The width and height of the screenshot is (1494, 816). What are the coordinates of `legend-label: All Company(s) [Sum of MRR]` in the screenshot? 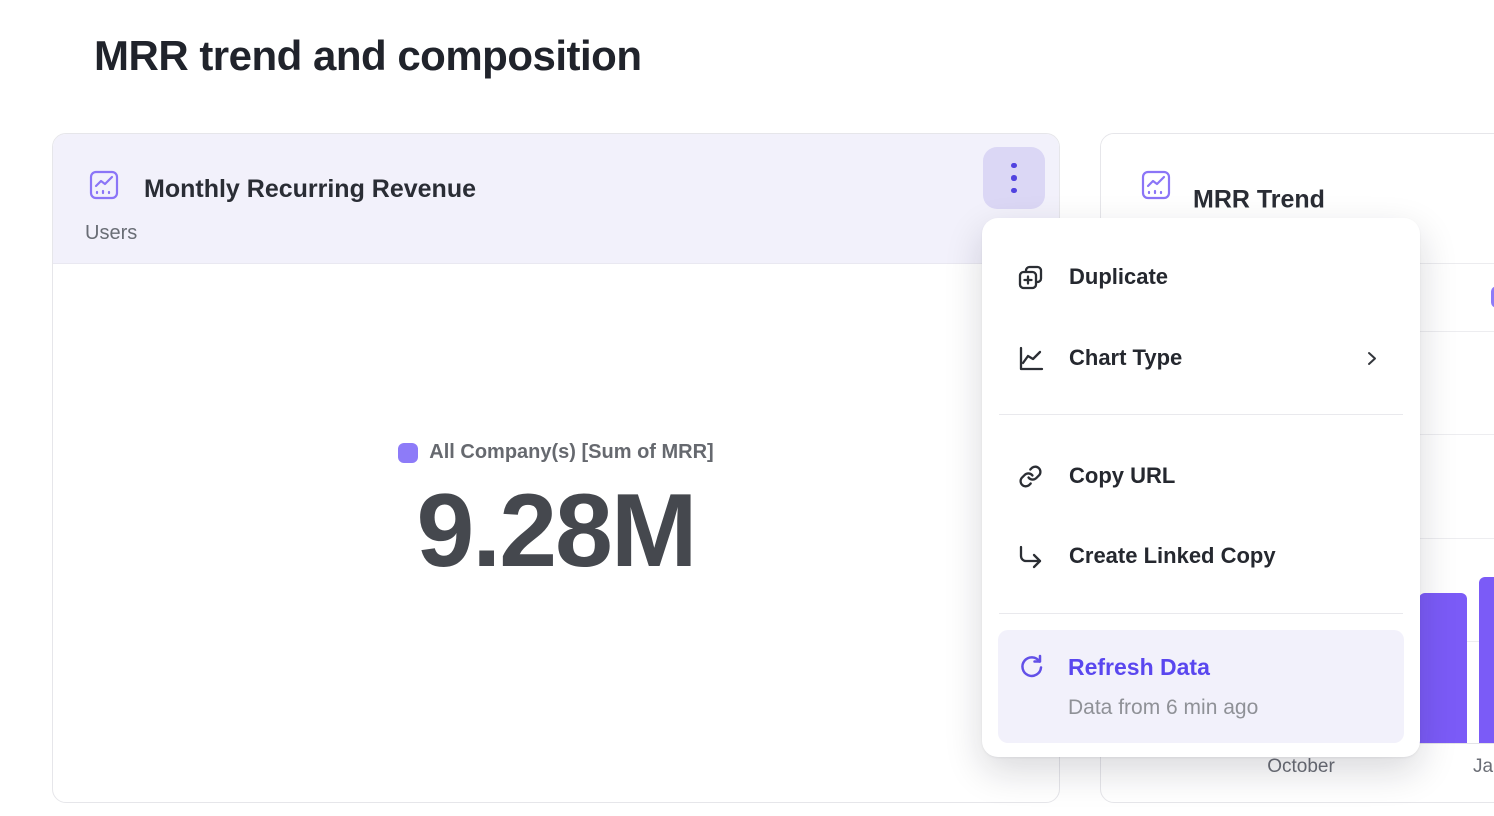 It's located at (571, 452).